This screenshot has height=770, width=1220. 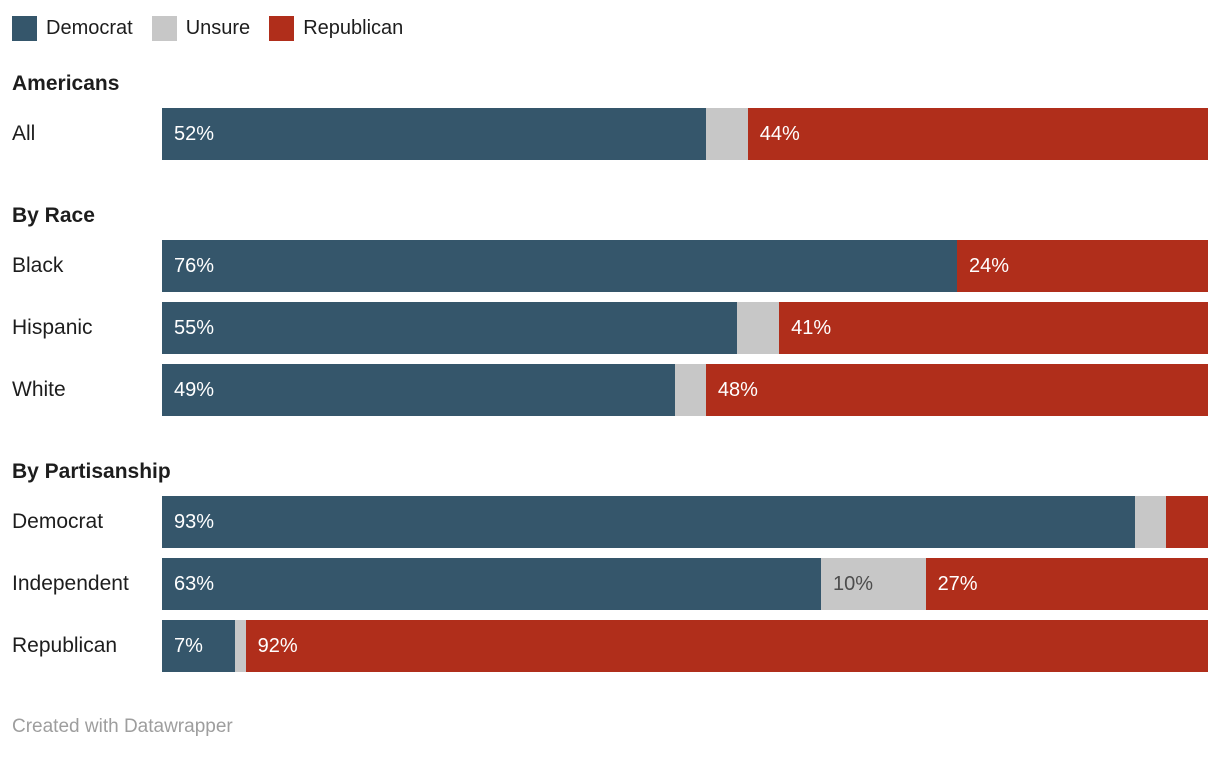 I want to click on bar-row-hispanic: Hispanic 55% 41%, so click(x=610, y=328).